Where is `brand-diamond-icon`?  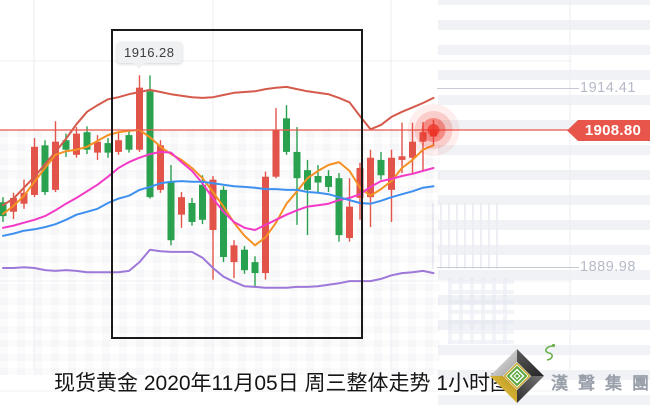 brand-diamond-icon is located at coordinates (517, 376).